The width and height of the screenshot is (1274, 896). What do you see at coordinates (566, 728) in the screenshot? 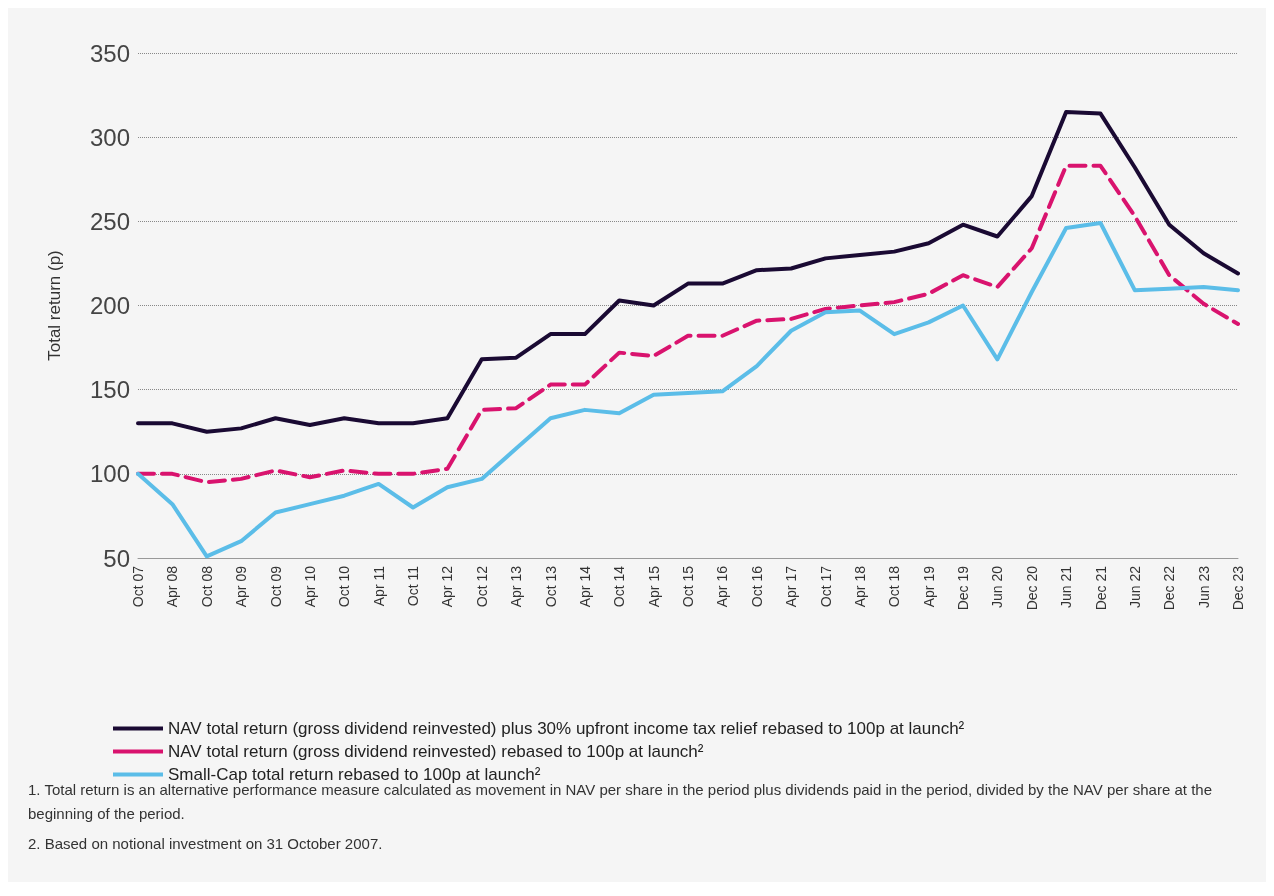
I see `legend-label: NAV total return (gross dividend reinvested) plus 30% upfront income tax relief rebased to 100p at launch²` at bounding box center [566, 728].